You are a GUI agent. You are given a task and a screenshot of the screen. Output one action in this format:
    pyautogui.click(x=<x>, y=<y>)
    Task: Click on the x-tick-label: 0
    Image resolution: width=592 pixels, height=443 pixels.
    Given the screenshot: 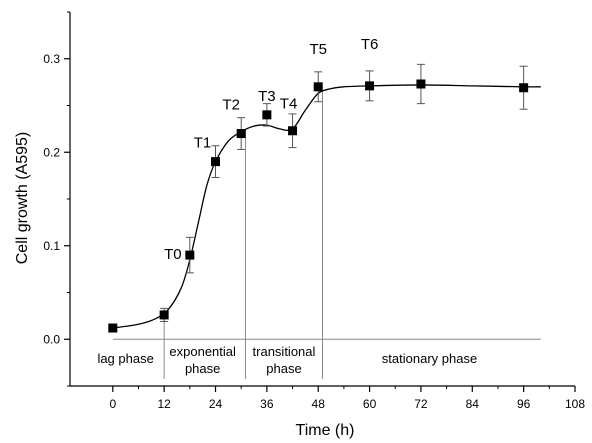 What is the action you would take?
    pyautogui.click(x=112, y=404)
    